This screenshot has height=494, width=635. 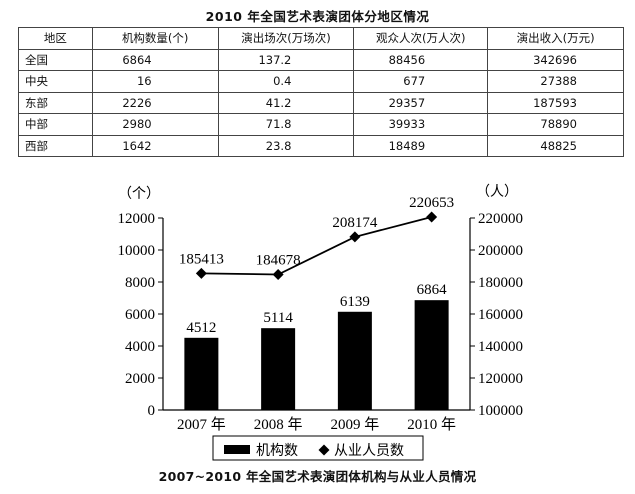 What do you see at coordinates (286, 38) in the screenshot?
I see `header-shows: 演出场次(万场次)` at bounding box center [286, 38].